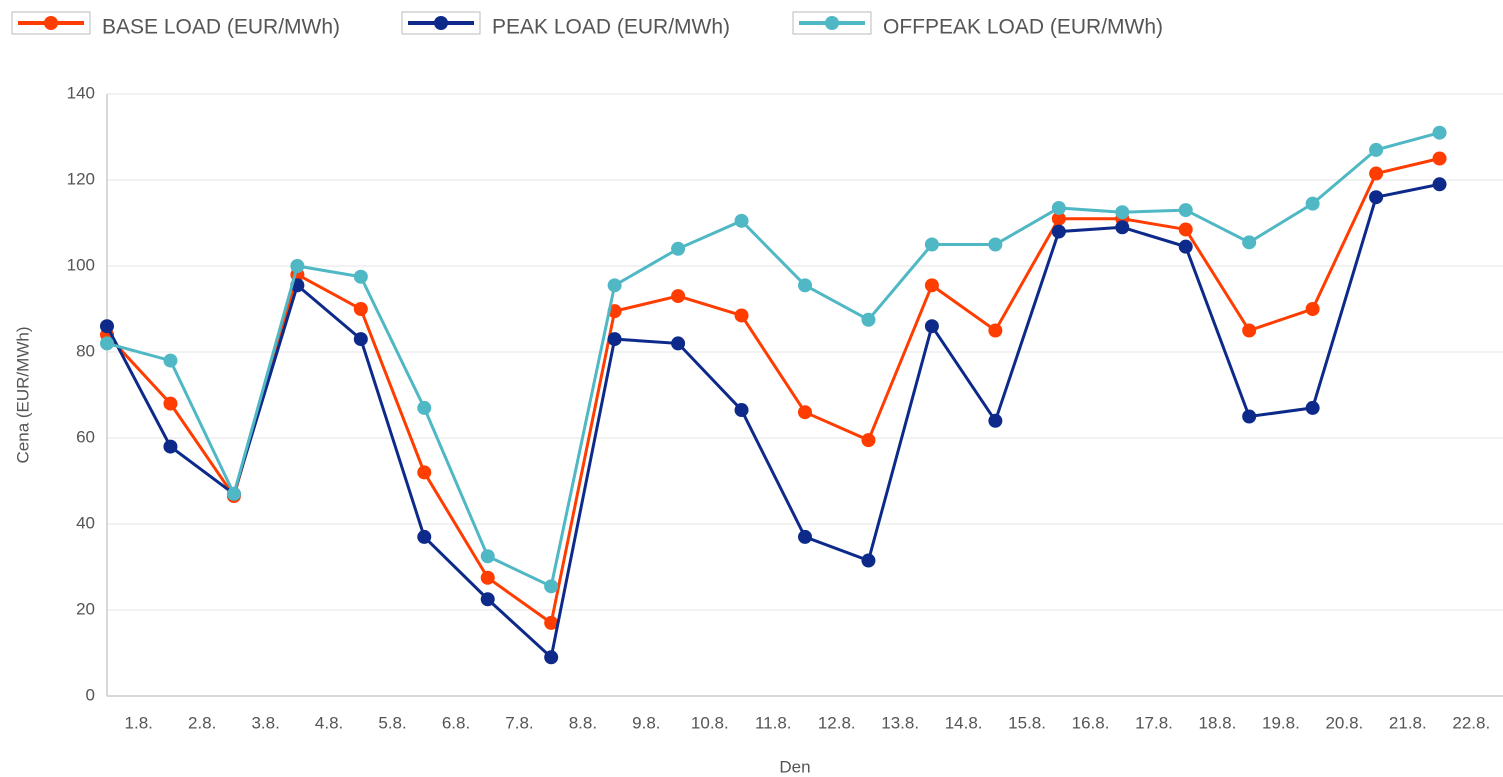 The image size is (1503, 777). What do you see at coordinates (519, 722) in the screenshot?
I see `x-tick-label: 7.8.` at bounding box center [519, 722].